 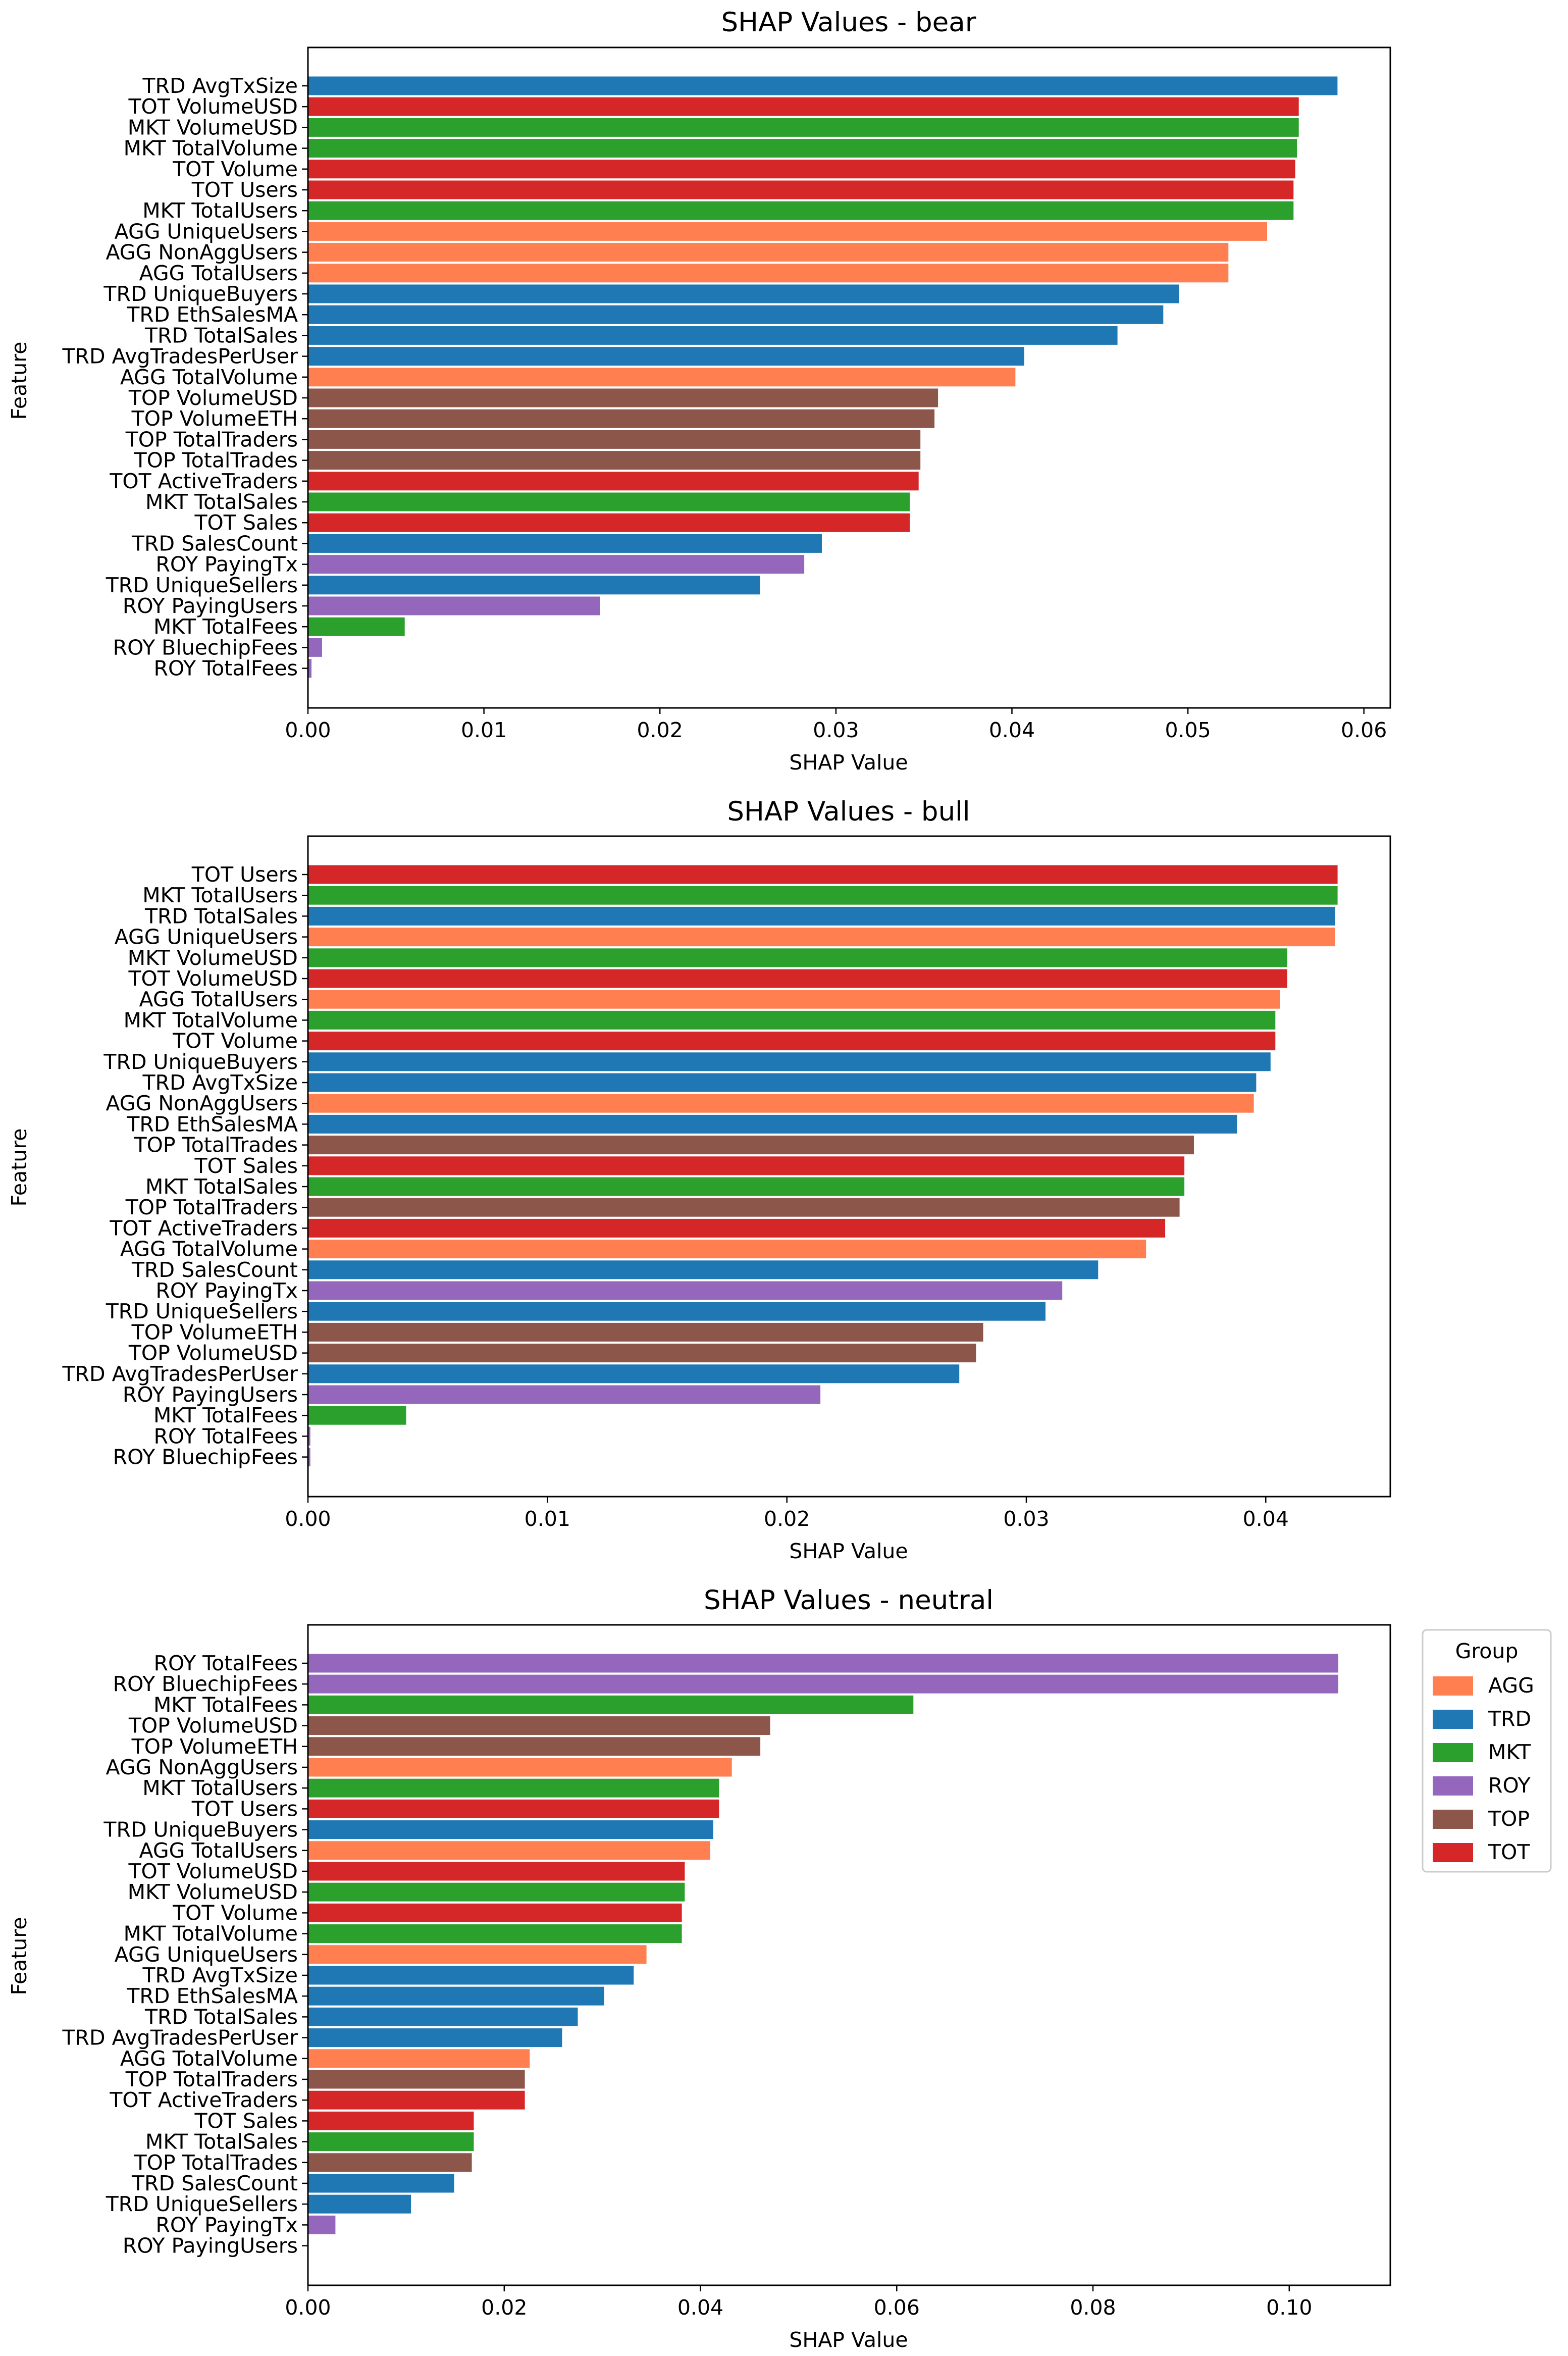 I want to click on bar-neutral-mkt-volumeusd, so click(x=496, y=1892).